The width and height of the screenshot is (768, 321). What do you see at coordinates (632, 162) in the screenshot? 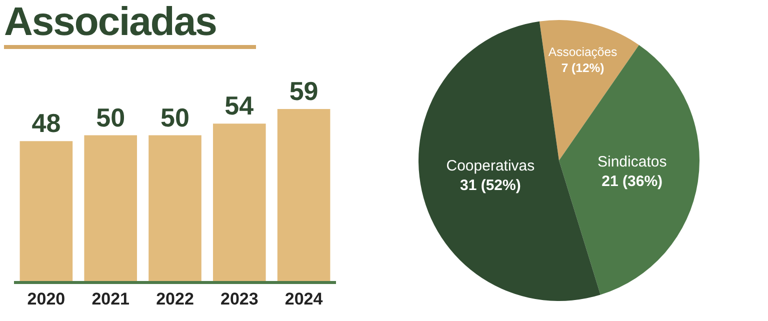
I see `slice-label: Sindicatos` at bounding box center [632, 162].